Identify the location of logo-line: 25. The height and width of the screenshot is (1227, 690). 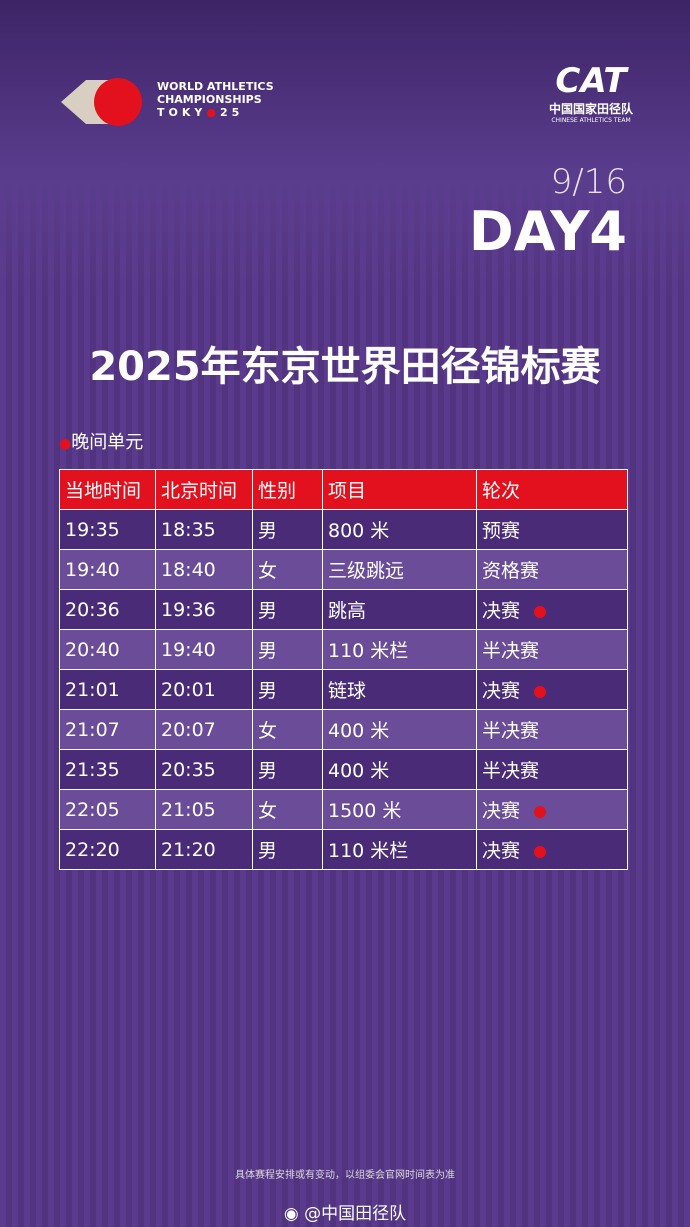
(231, 112).